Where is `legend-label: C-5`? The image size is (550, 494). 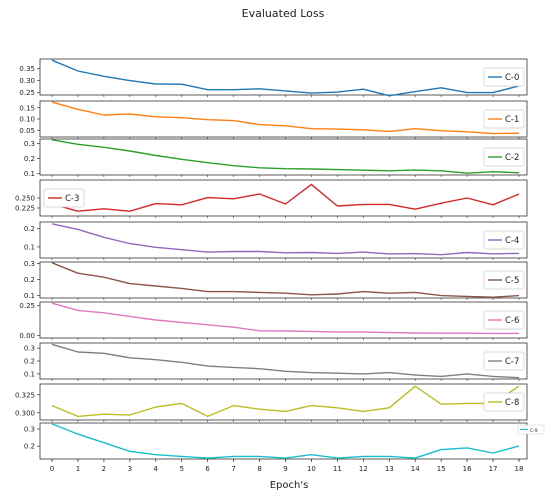
legend-label: C-5 is located at coordinates (512, 281).